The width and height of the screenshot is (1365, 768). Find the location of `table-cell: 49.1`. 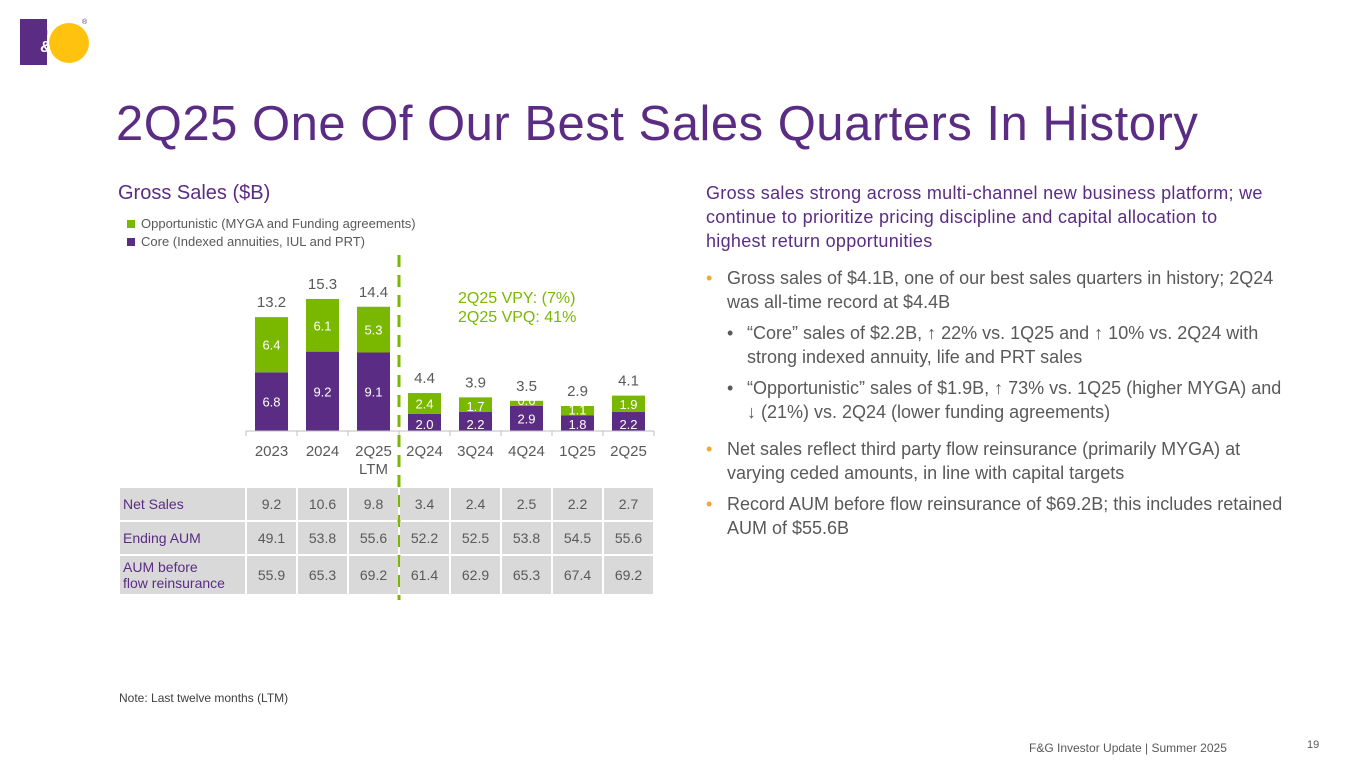

table-cell: 49.1 is located at coordinates (271, 538).